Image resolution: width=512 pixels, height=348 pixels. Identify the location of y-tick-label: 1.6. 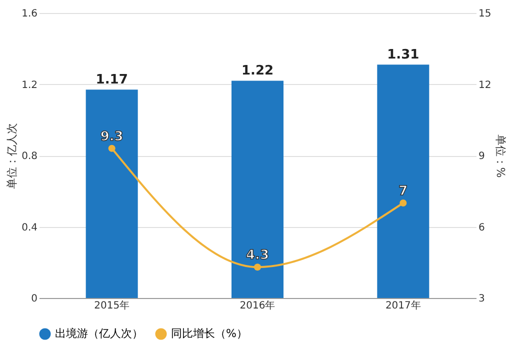
(30, 14).